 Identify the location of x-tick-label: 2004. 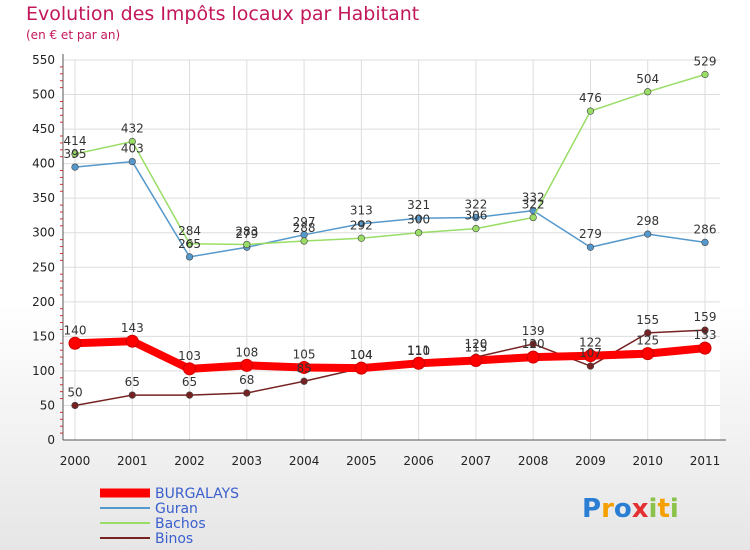
(304, 461).